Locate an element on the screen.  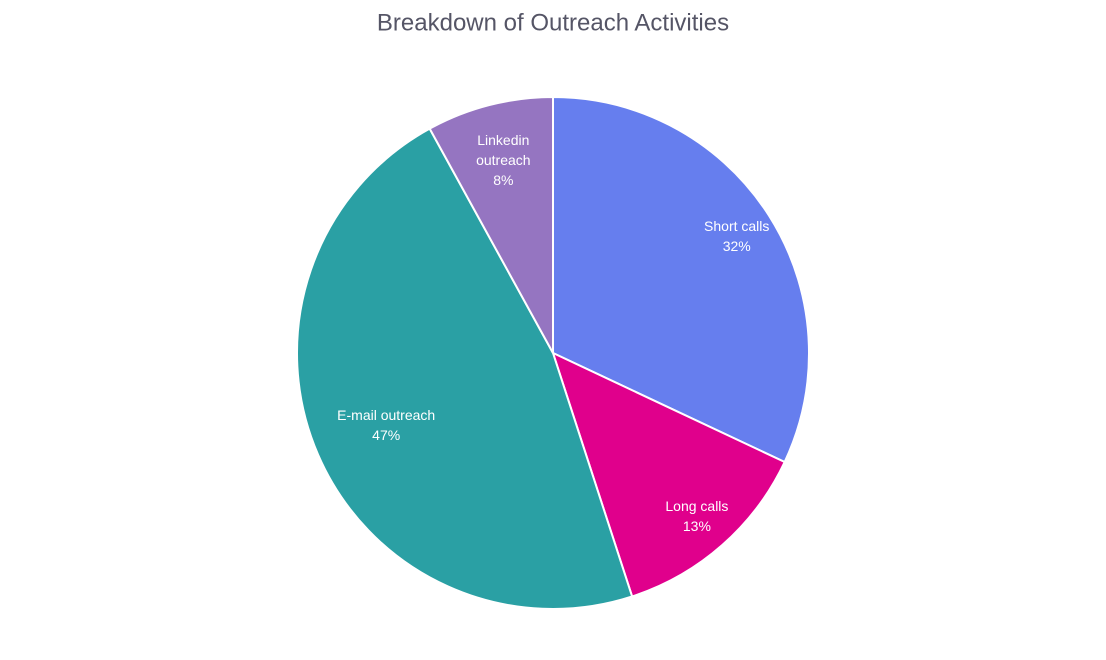
slice-label-value: 47% is located at coordinates (386, 435).